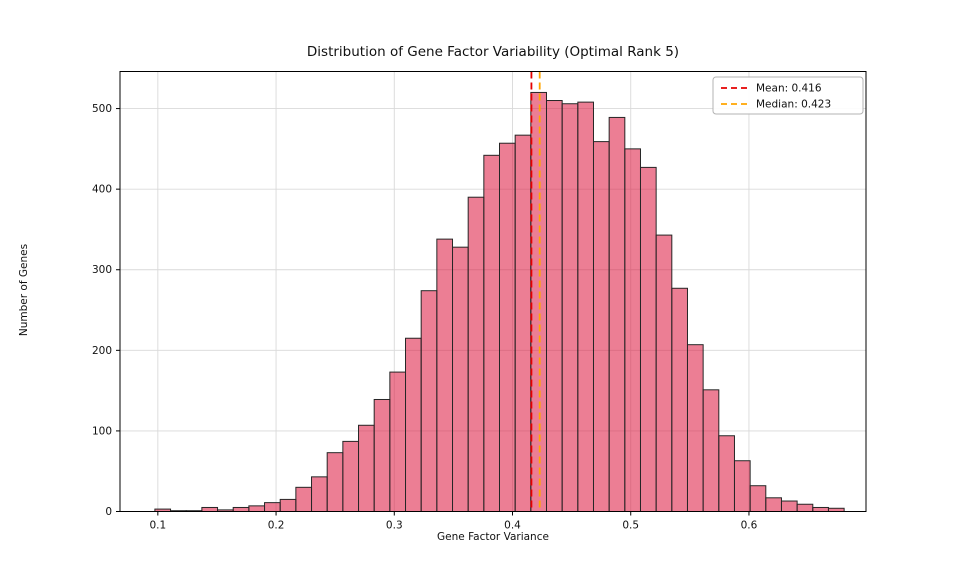  Describe the element at coordinates (108, 512) in the screenshot. I see `y-tick-label: 0` at that location.